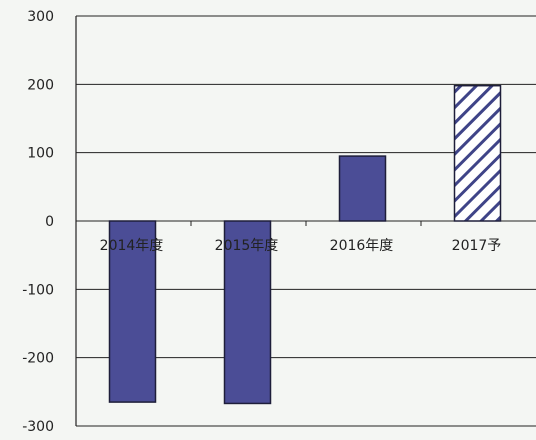 Image resolution: width=536 pixels, height=440 pixels. What do you see at coordinates (477, 246) in the screenshot?
I see `x-tick-label-3: 2017予` at bounding box center [477, 246].